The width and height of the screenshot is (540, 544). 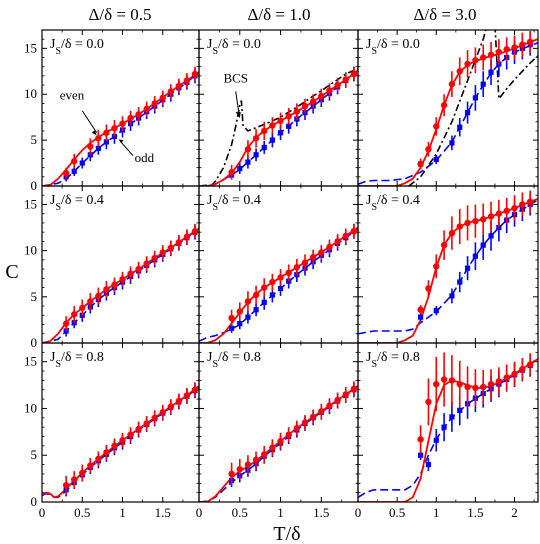 I want to click on panel-1-2: JS/δ = 0.4, so click(x=448, y=264).